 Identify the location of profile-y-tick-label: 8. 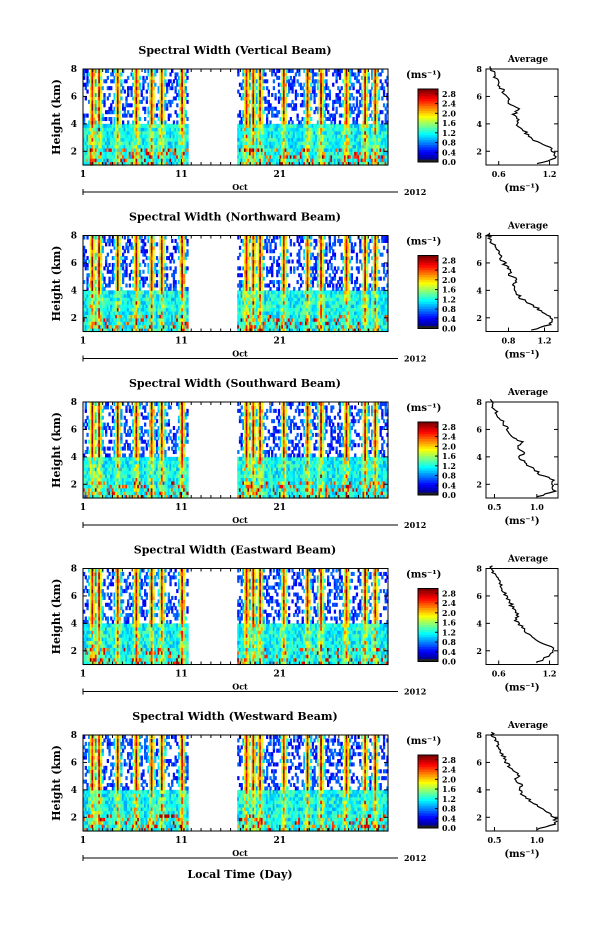
(479, 735).